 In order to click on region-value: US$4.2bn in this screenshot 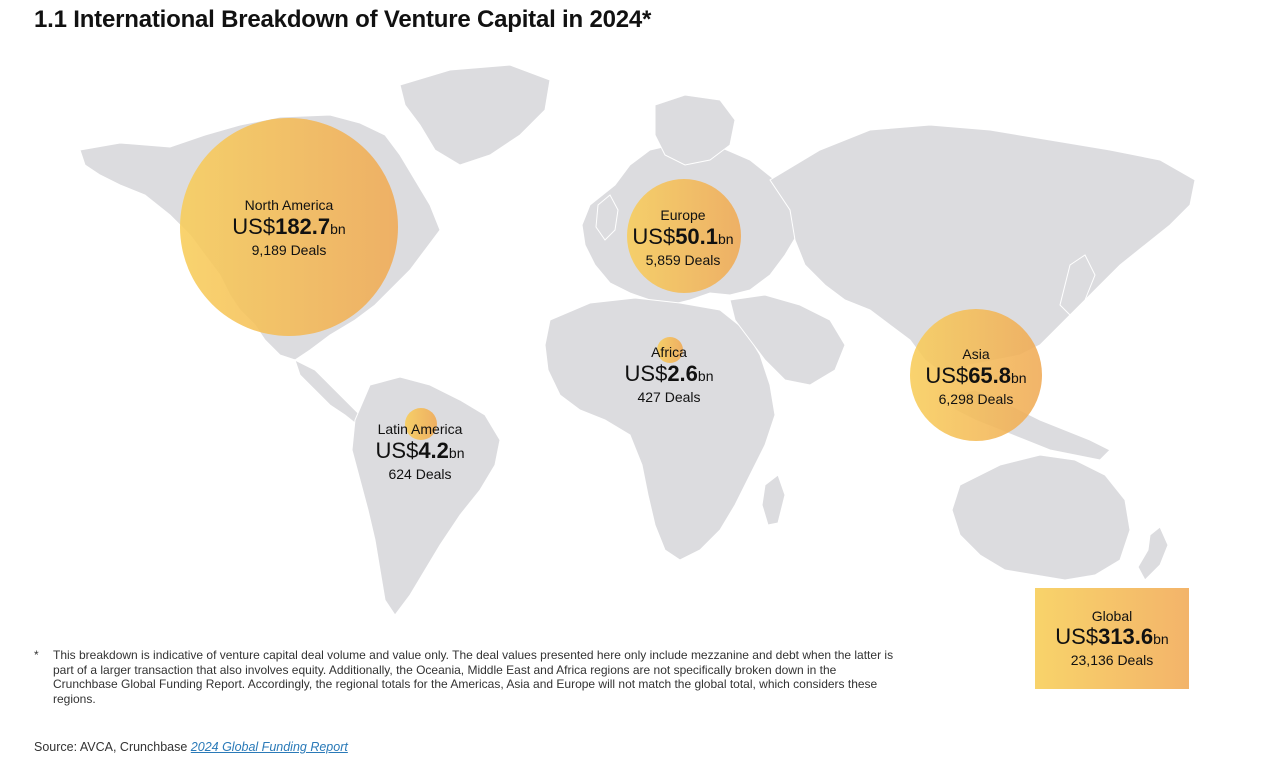, I will do `click(420, 450)`.